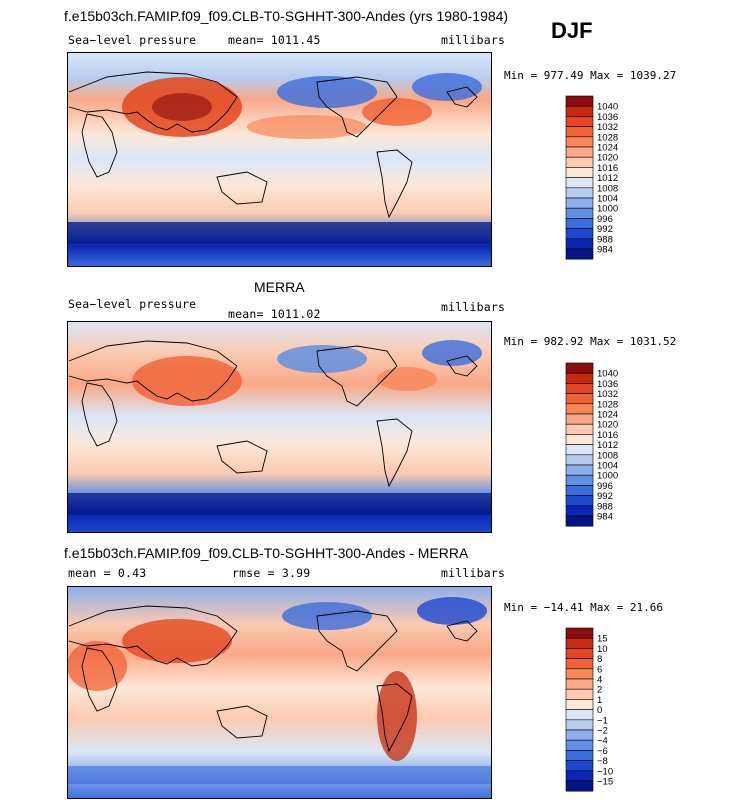 This screenshot has height=806, width=733. What do you see at coordinates (590, 75) in the screenshot?
I see `panel1-minmax: Min = 977.49 Max = 1039.27` at bounding box center [590, 75].